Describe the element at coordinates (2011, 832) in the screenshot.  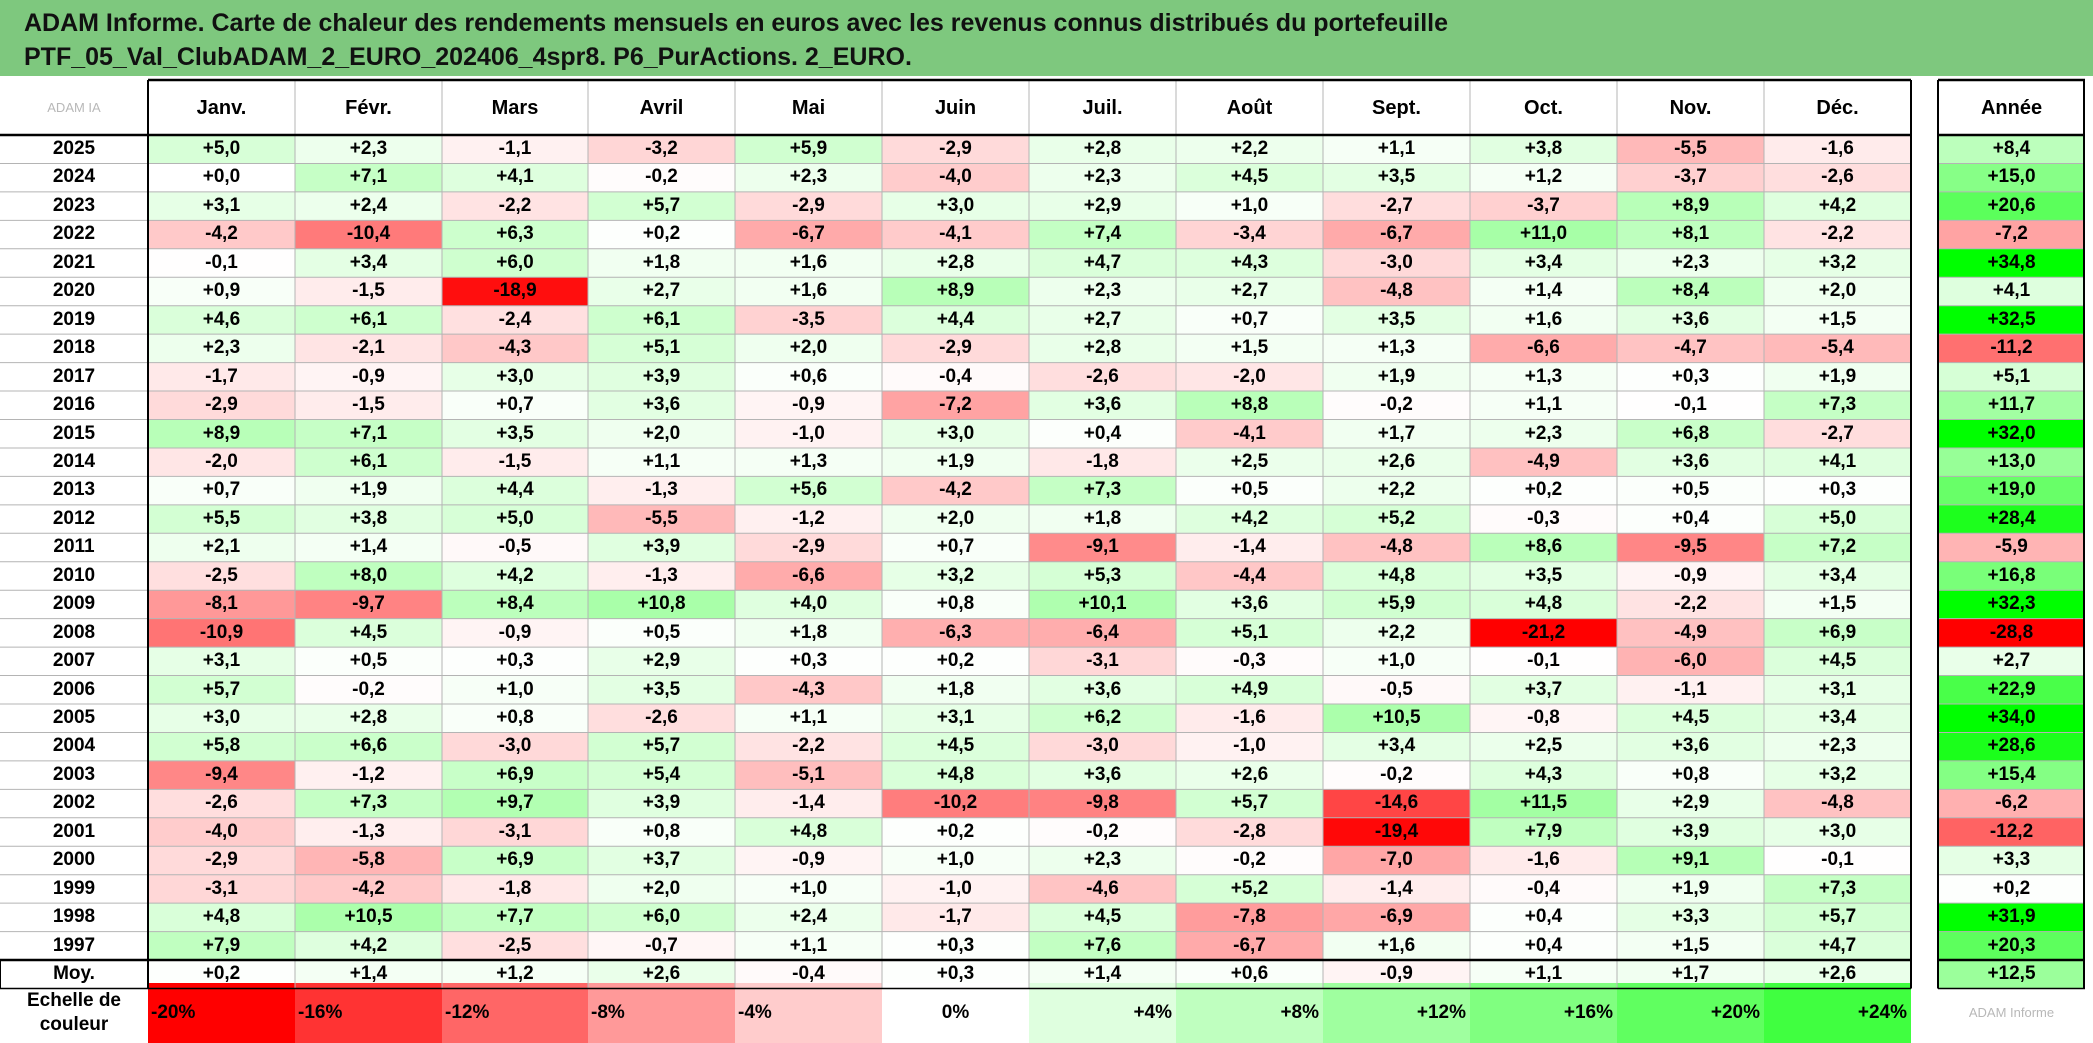
I see `annual-cell: -12,2` at that location.